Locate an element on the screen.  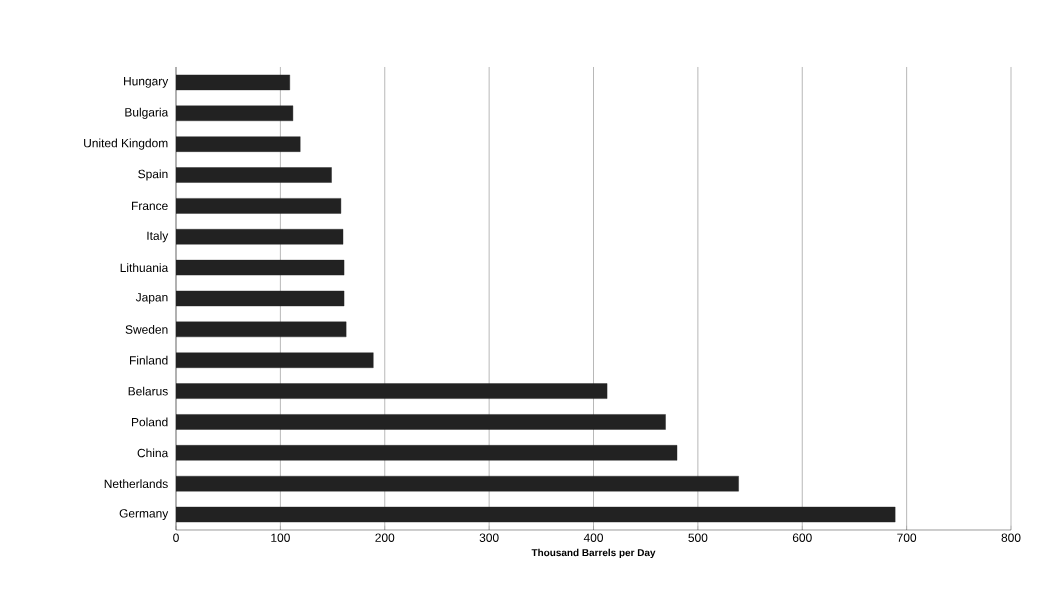
y-tick-label: France is located at coordinates (150, 206).